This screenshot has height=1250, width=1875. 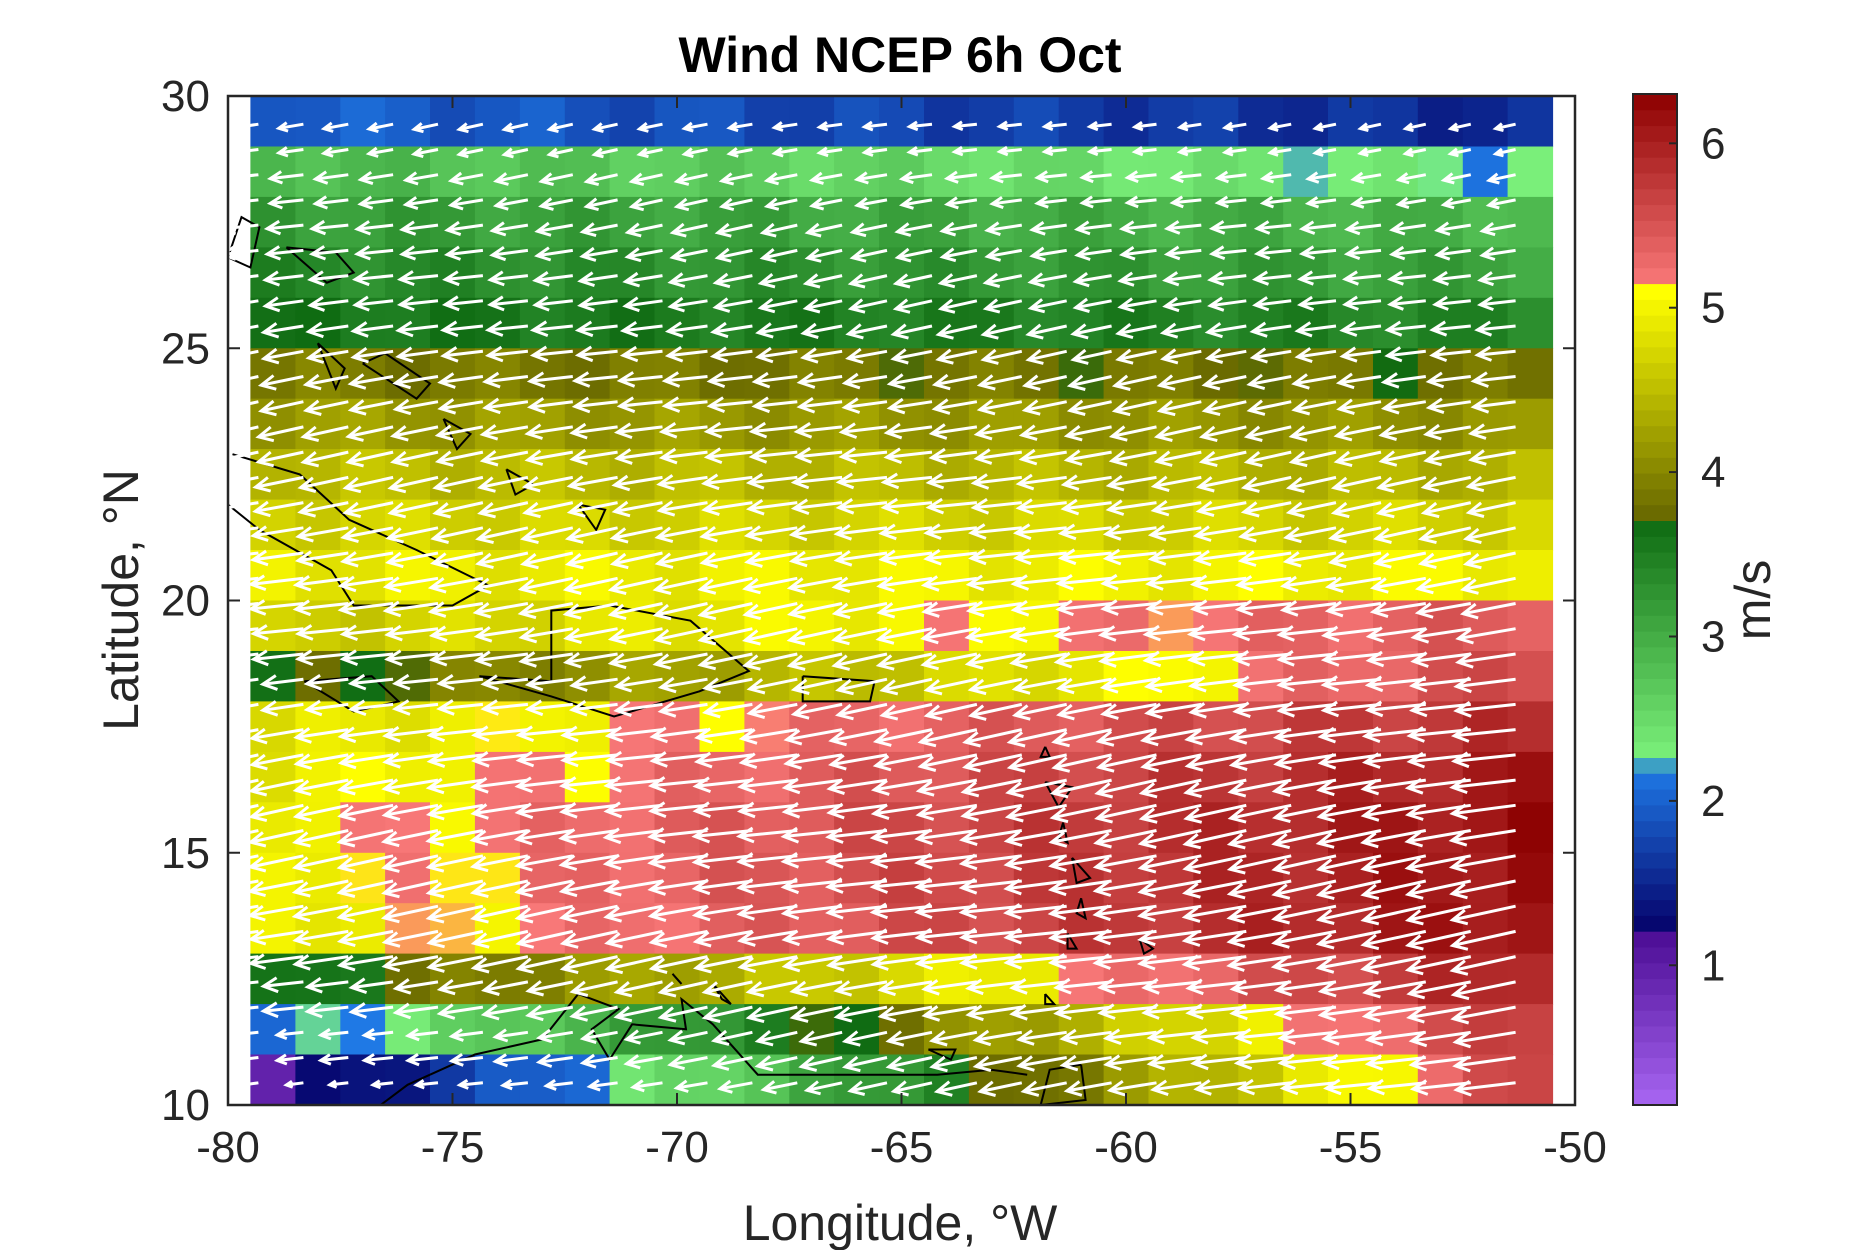 I want to click on y-tick-label: 25, so click(x=185, y=348).